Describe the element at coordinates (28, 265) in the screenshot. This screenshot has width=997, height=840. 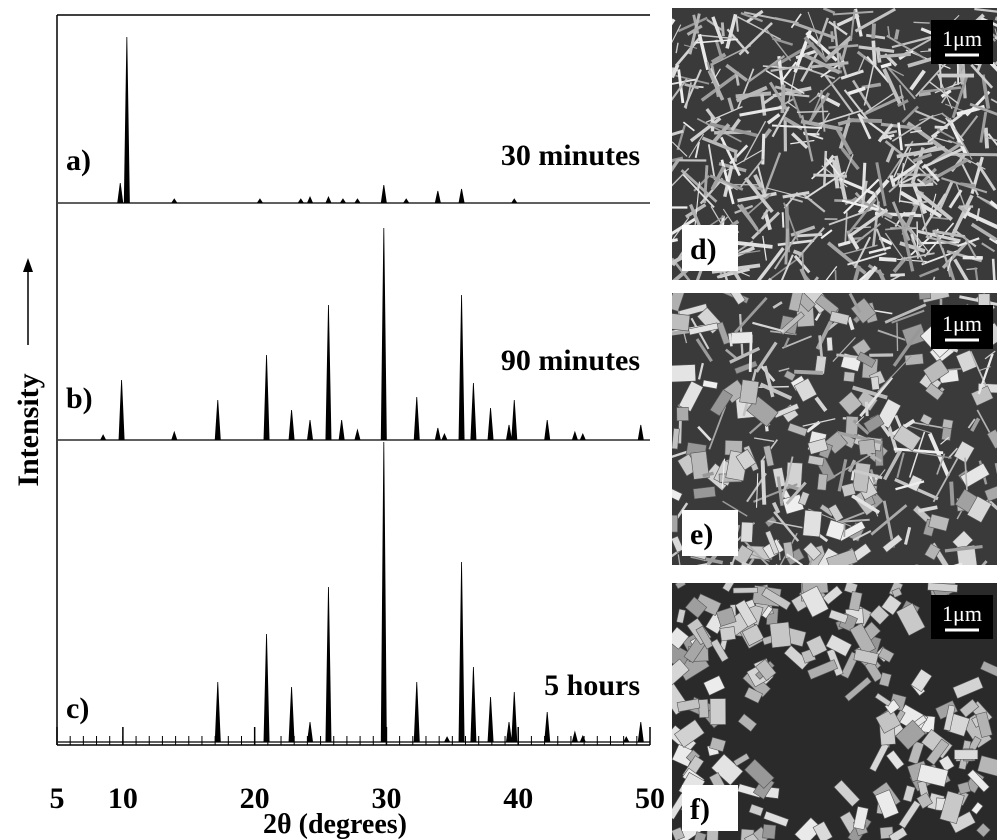
I see `intensity-arrow-head` at that location.